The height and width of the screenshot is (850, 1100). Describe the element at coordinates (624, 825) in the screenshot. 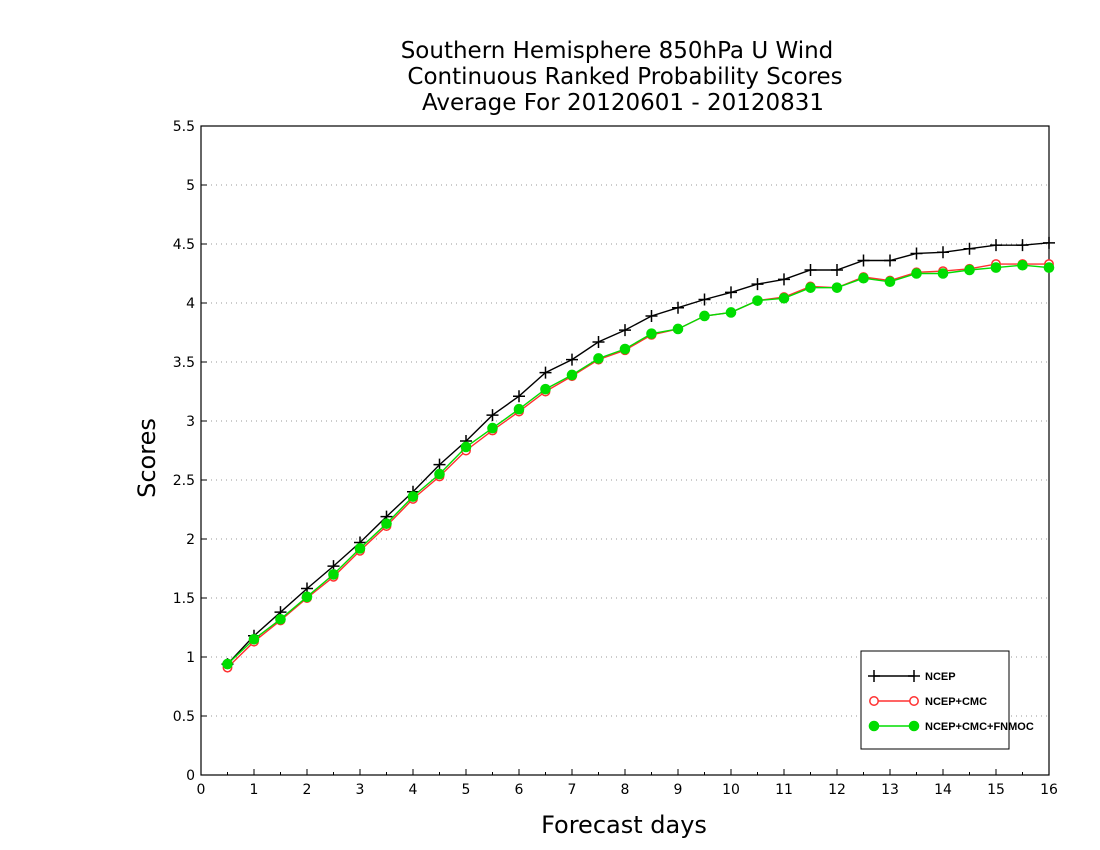

I see `x-axis-label: Forecast days` at that location.